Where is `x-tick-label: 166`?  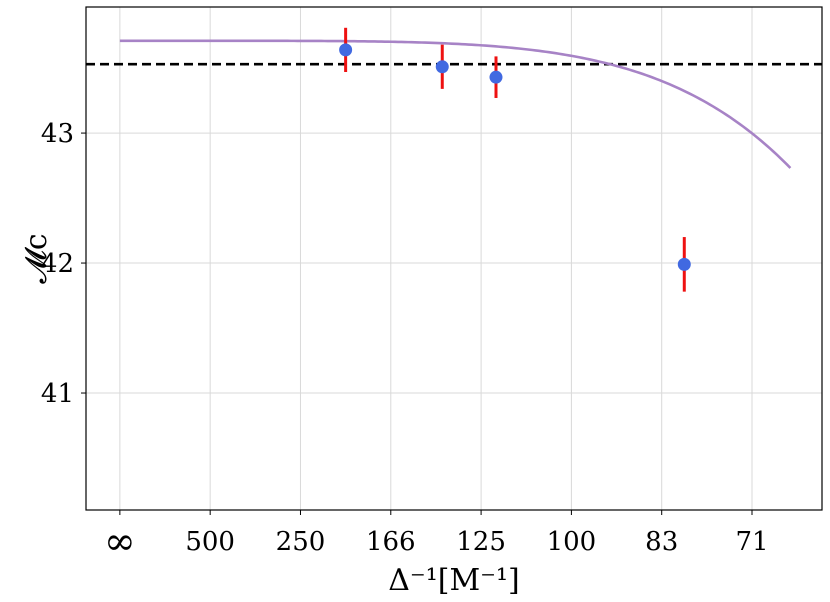
x-tick-label: 166 is located at coordinates (391, 542).